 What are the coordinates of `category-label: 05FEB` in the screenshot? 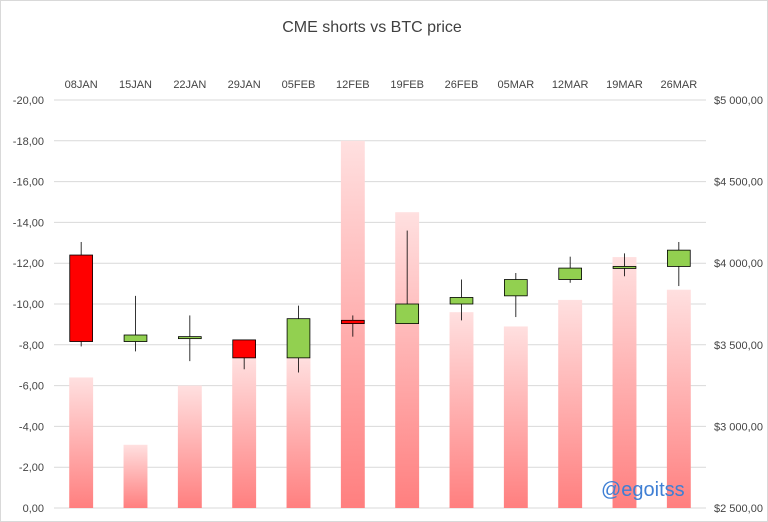 It's located at (299, 85).